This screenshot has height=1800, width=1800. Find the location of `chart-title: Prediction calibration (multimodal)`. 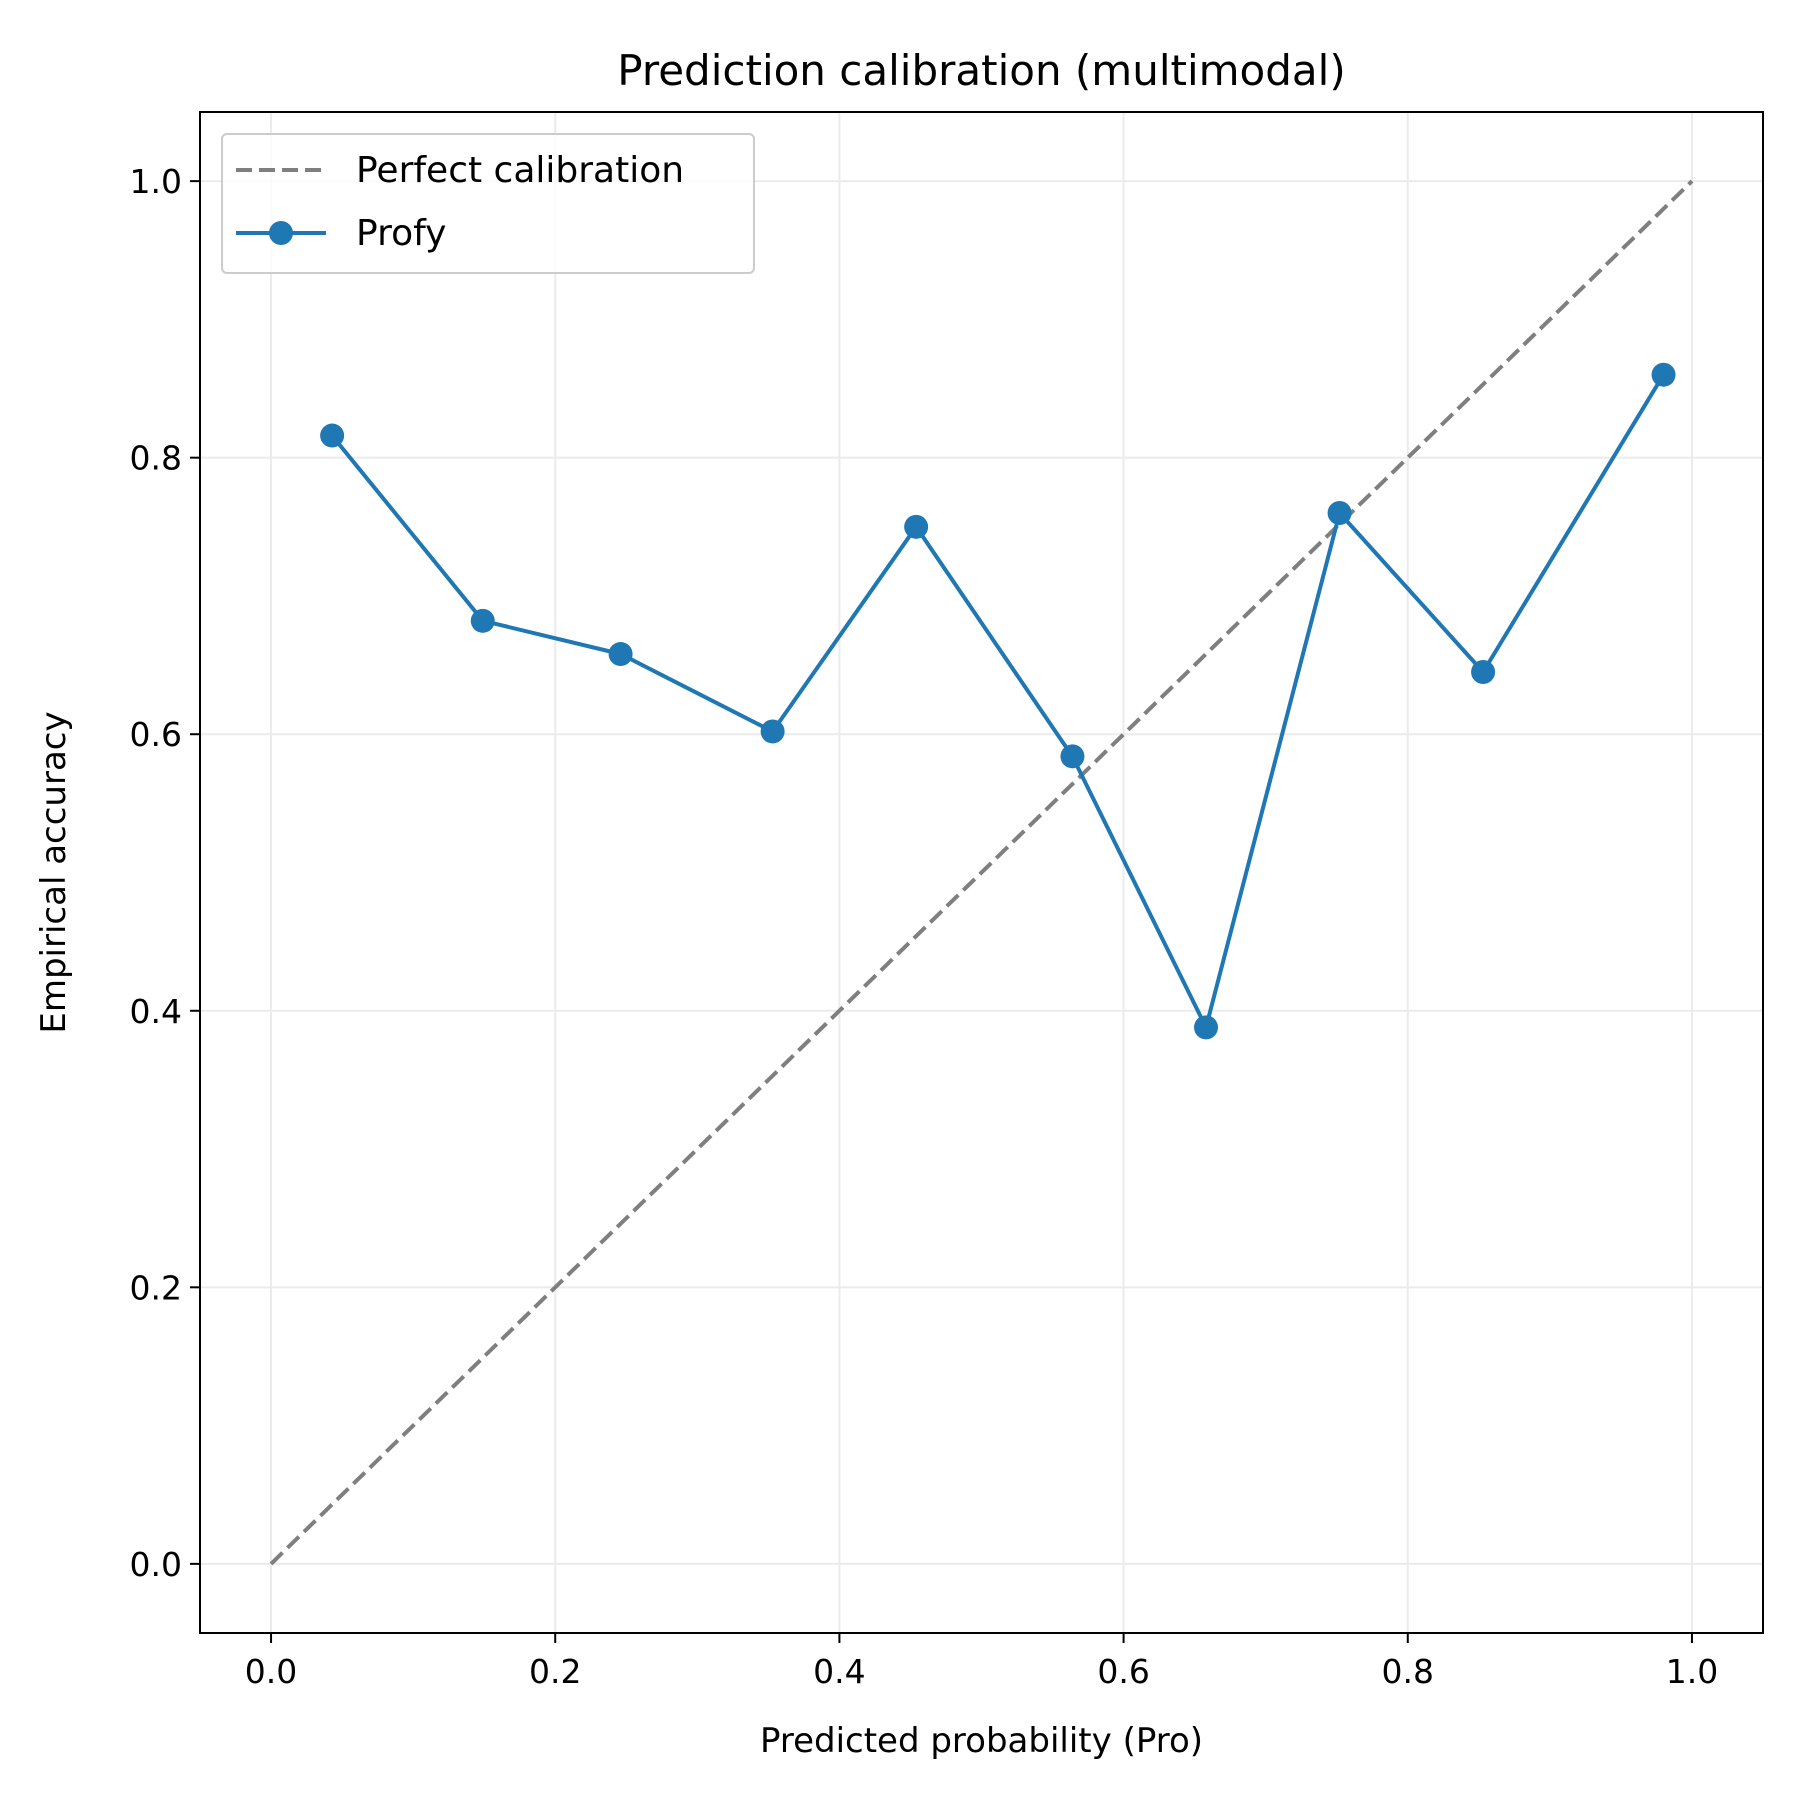

chart-title: Prediction calibration (multimodal) is located at coordinates (981, 70).